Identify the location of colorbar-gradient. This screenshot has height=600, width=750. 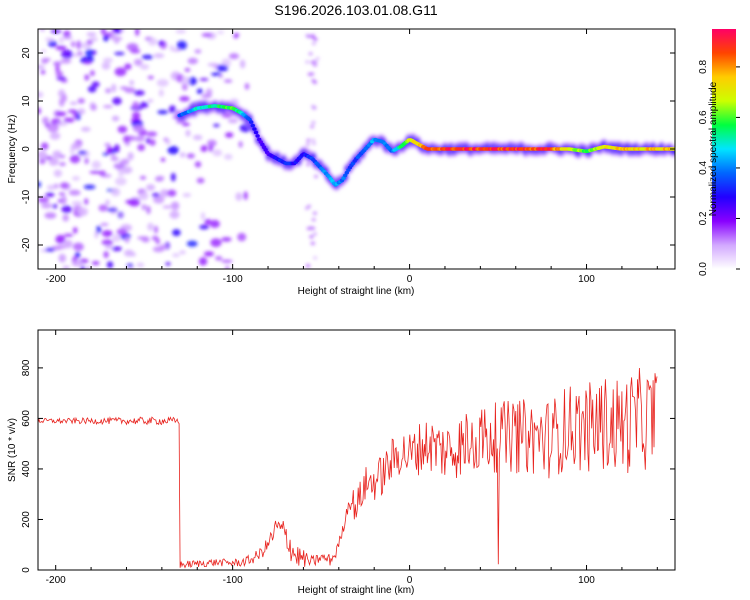
(724, 149).